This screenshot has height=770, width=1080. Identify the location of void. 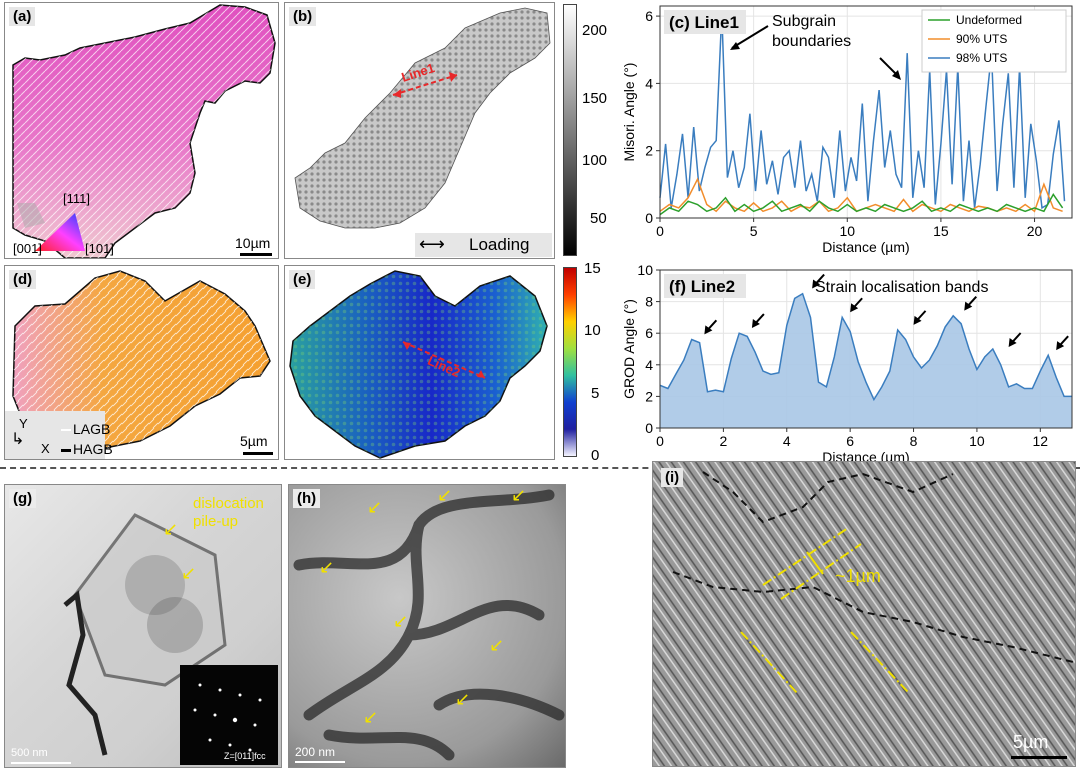
(31, 215).